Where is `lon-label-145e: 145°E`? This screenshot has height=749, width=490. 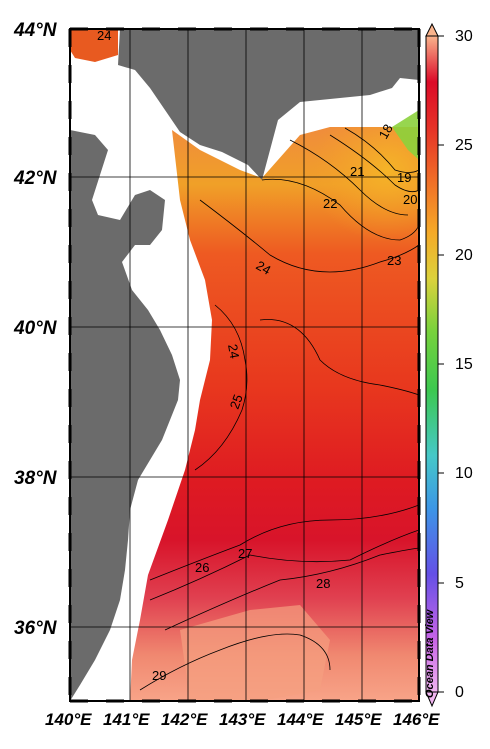
lon-label-145e: 145°E is located at coordinates (358, 719).